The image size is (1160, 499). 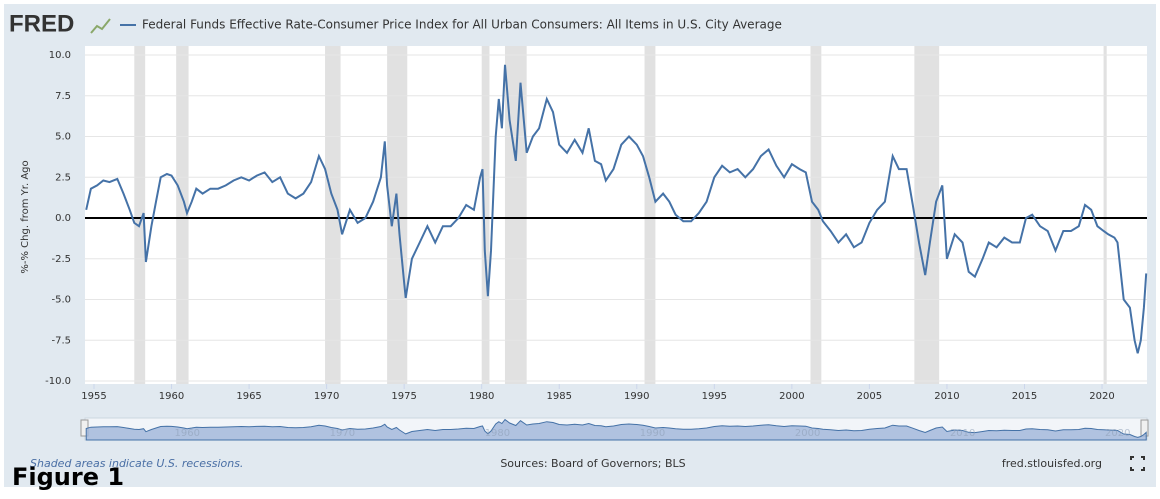 What do you see at coordinates (61, 259) in the screenshot?
I see `y-tick-label: -2.5` at bounding box center [61, 259].